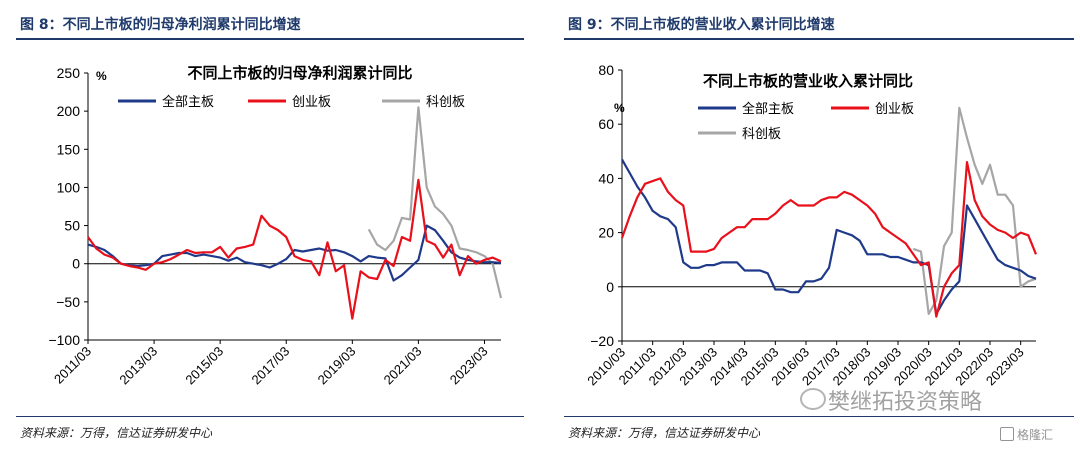  Describe the element at coordinates (606, 124) in the screenshot. I see `y-tick-label: 60` at that location.